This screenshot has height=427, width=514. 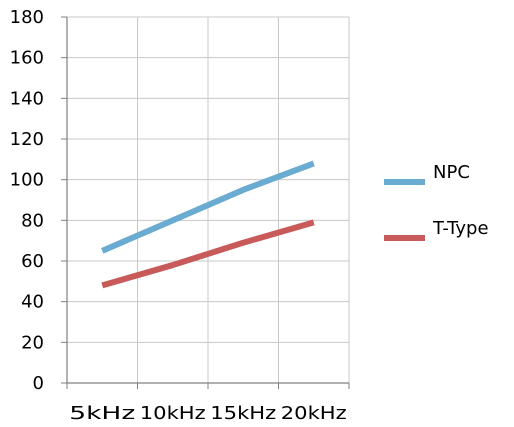 What do you see at coordinates (208, 207) in the screenshot?
I see `series-line-npc` at bounding box center [208, 207].